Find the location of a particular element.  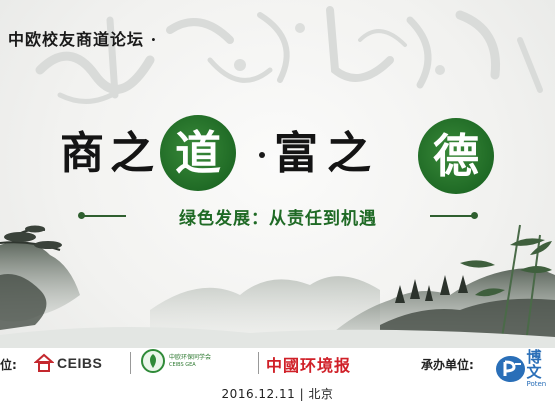

title-char-shang: 商 is located at coordinates (82, 153).